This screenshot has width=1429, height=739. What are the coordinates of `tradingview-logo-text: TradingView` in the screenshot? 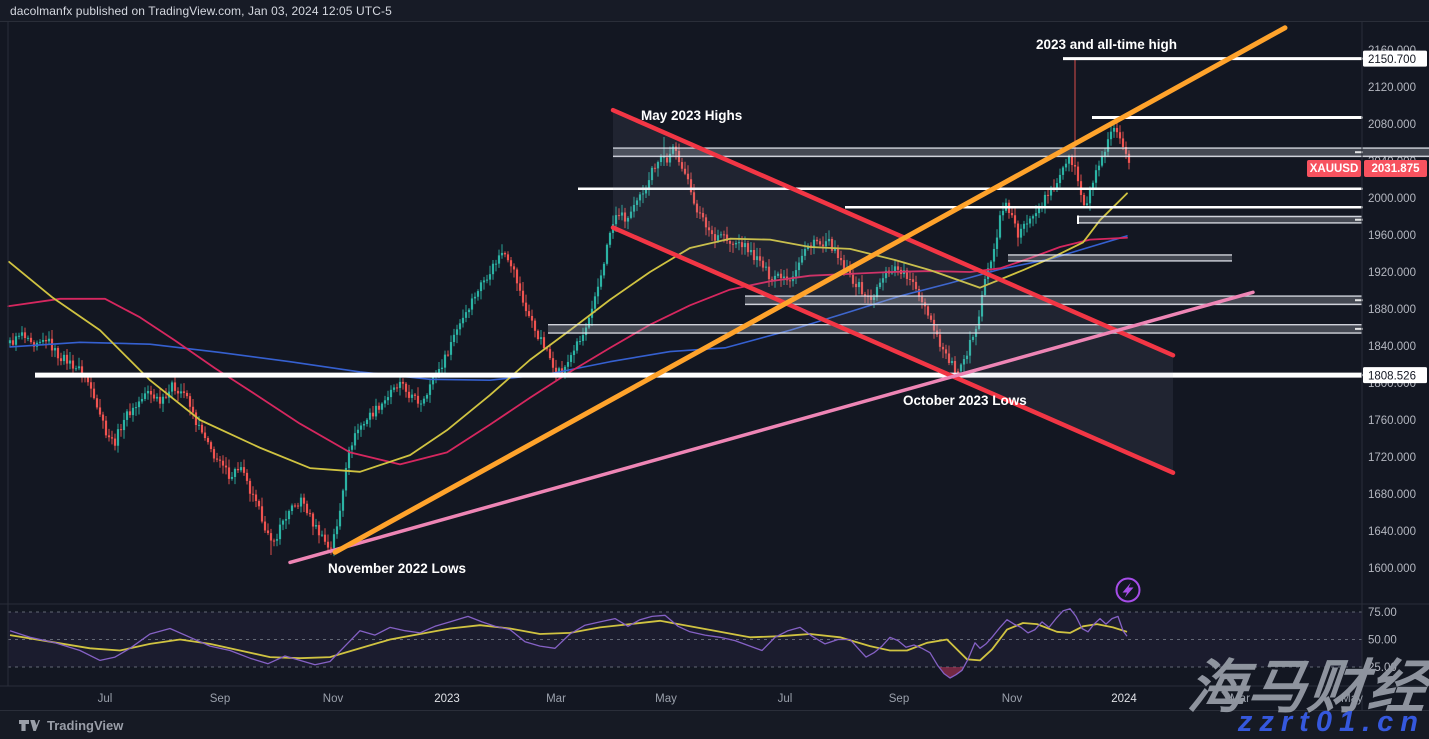 It's located at (85, 725).